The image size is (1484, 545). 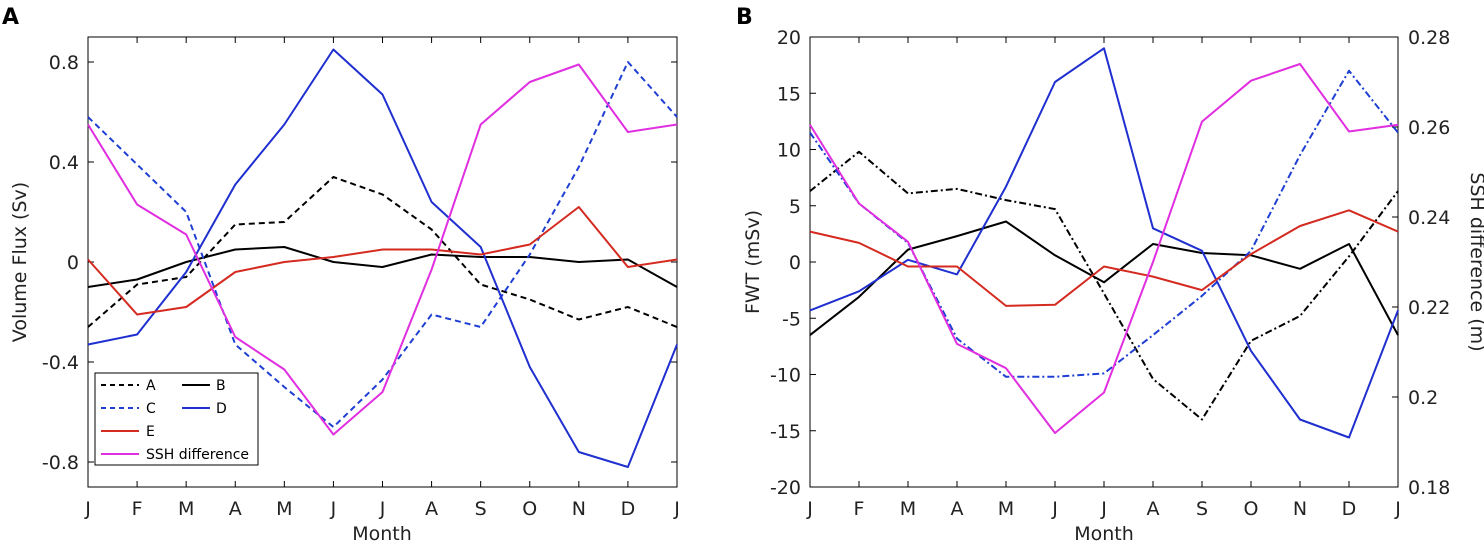 What do you see at coordinates (382, 267) in the screenshot?
I see `panel-a-series-b` at bounding box center [382, 267].